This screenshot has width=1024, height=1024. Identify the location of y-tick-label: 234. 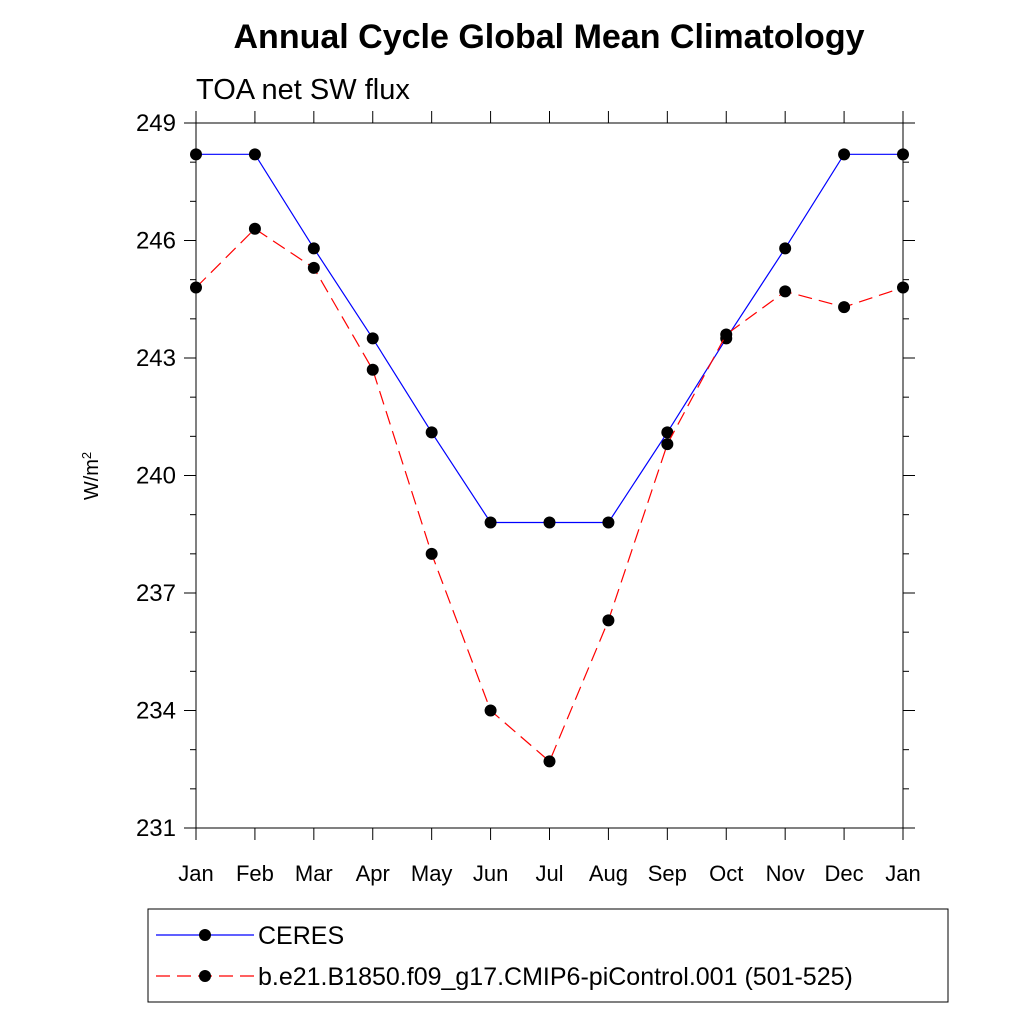
(156, 711).